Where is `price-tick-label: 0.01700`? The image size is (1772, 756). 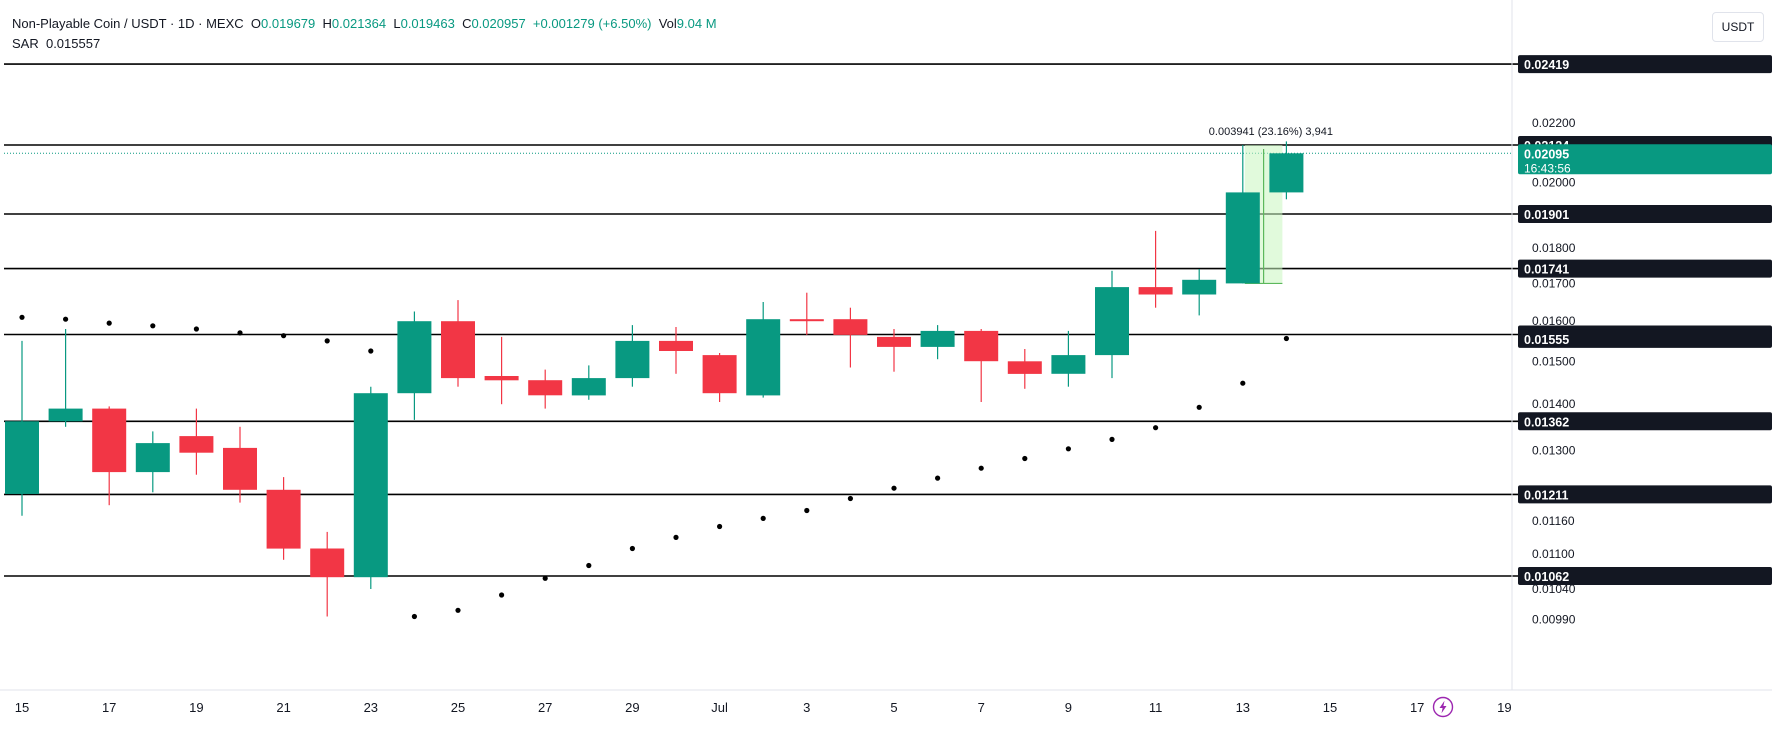 price-tick-label: 0.01700 is located at coordinates (1554, 284).